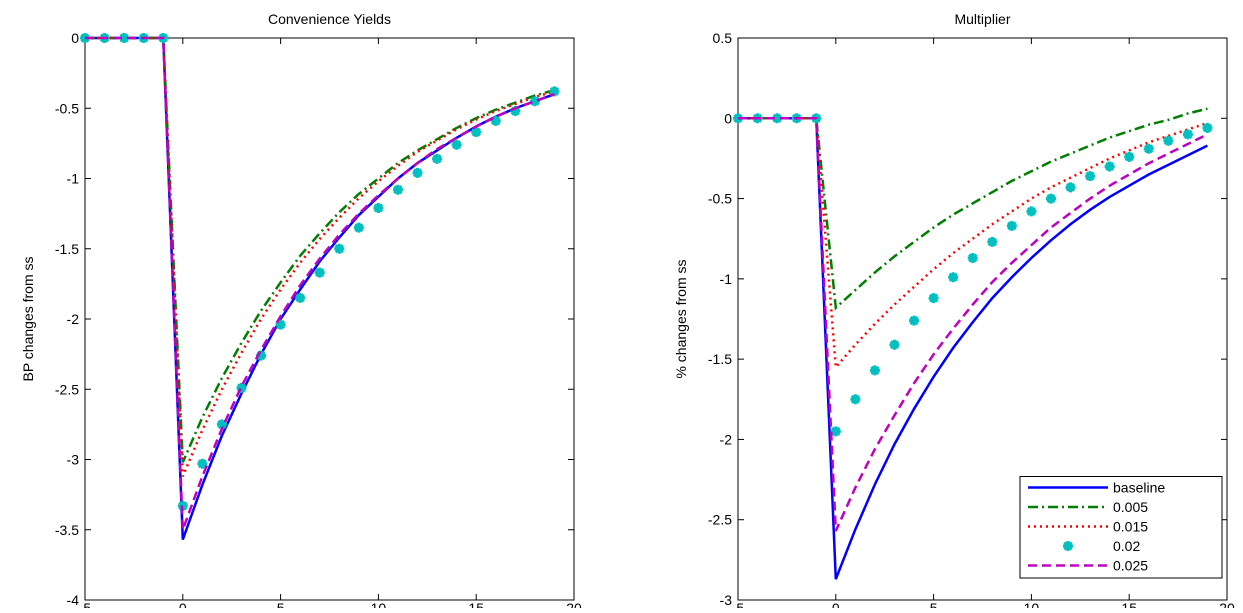 This screenshot has height=613, width=1243. I want to click on legend-label: 0.02, so click(1126, 546).